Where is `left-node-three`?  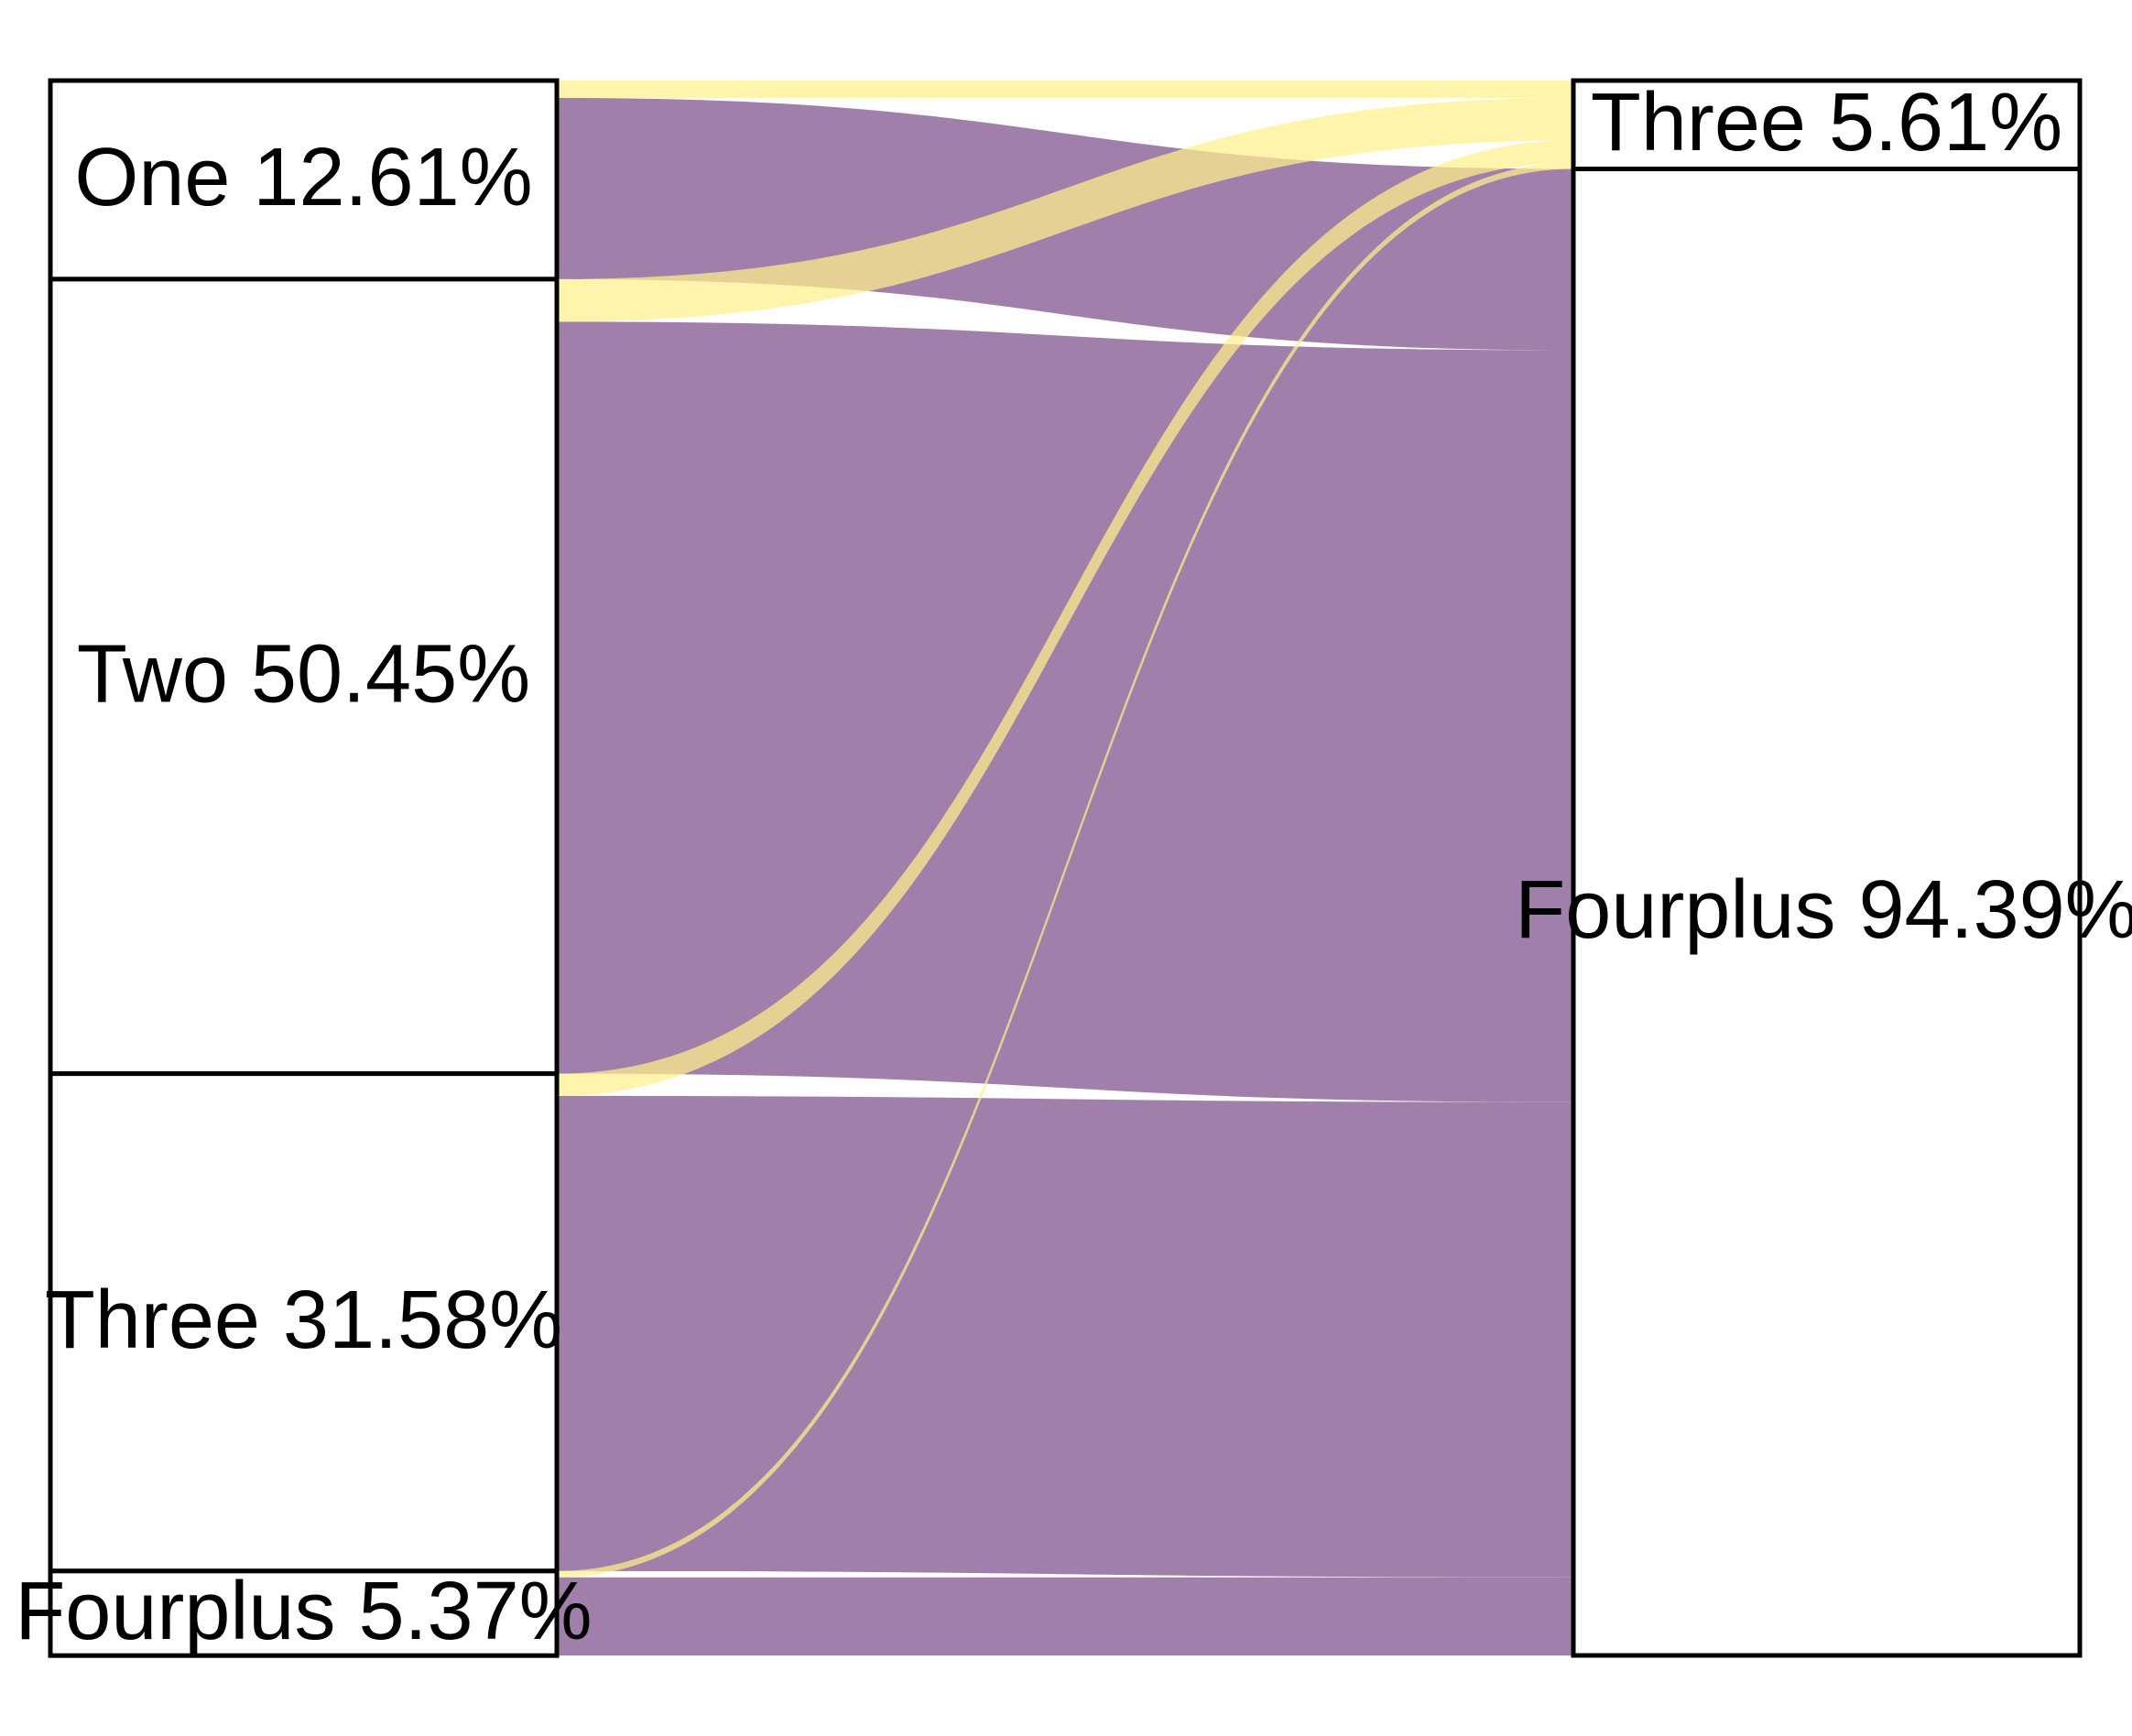
left-node-three is located at coordinates (304, 1322).